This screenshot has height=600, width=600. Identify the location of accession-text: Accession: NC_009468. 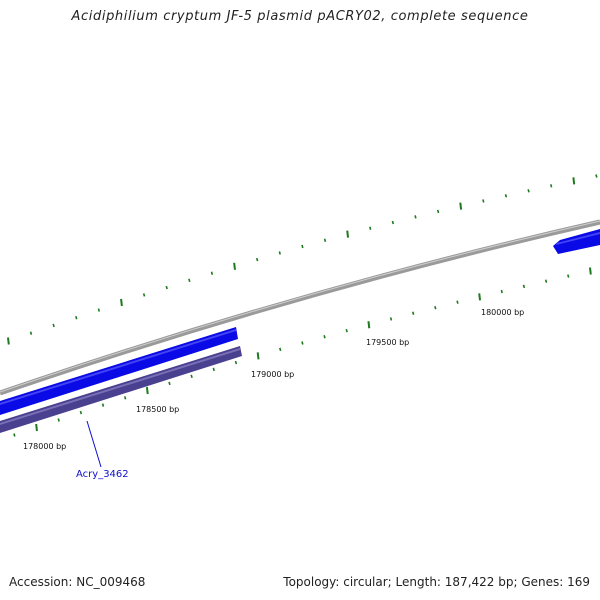
(77, 582).